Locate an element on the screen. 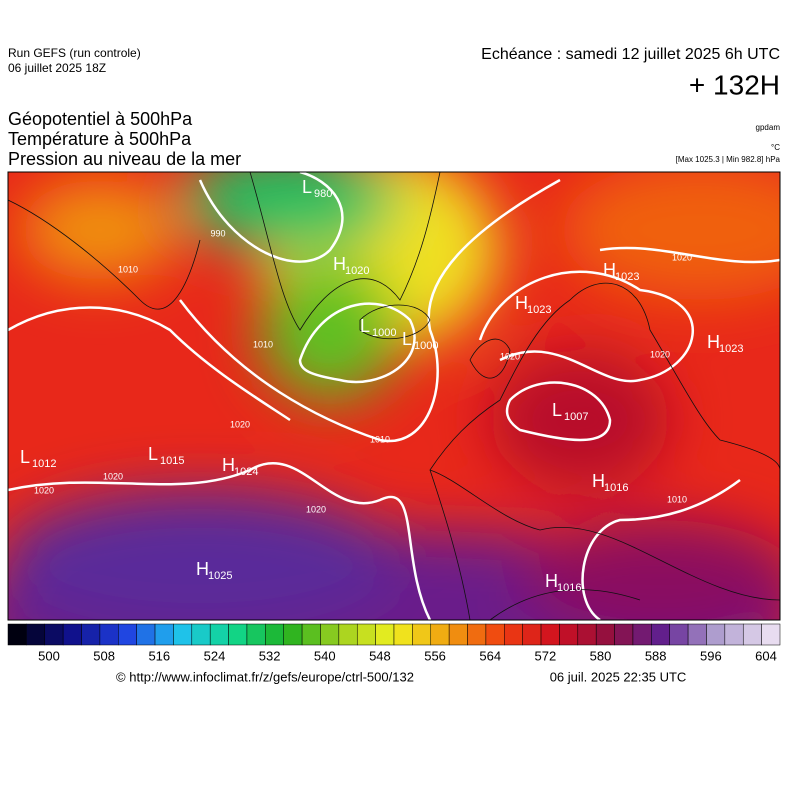 The height and width of the screenshot is (794, 788). valid-time: Echéance : samedi 12 juillet 2025 6h UTC is located at coordinates (630, 54).